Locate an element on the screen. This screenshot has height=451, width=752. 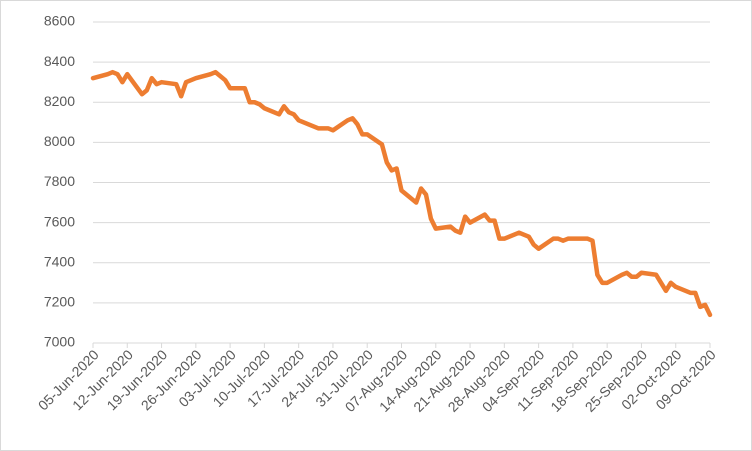
y-tick-label: 7200 is located at coordinates (59, 302).